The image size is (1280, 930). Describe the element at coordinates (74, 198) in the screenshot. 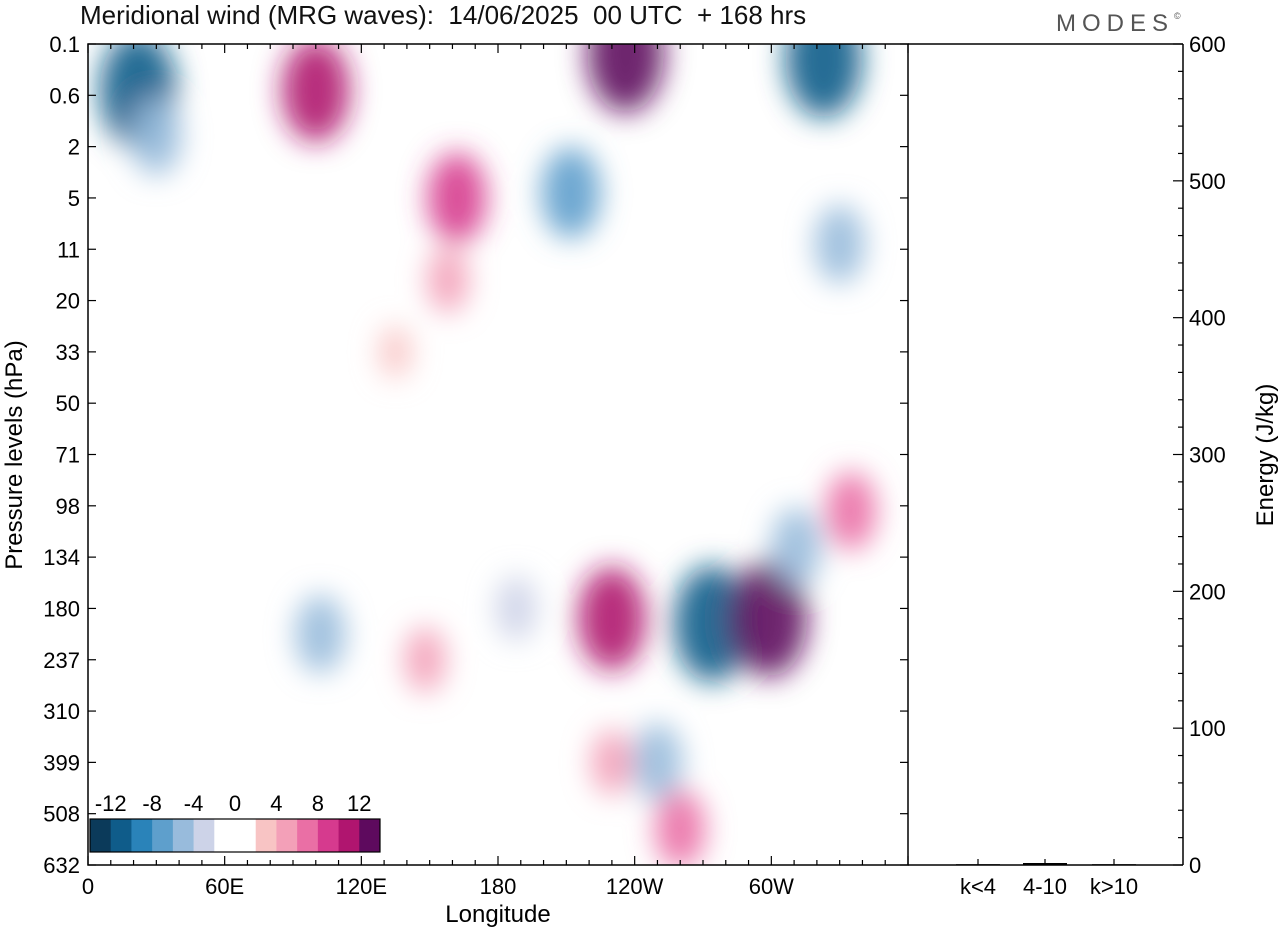

I see `y-tick-label: 5` at that location.